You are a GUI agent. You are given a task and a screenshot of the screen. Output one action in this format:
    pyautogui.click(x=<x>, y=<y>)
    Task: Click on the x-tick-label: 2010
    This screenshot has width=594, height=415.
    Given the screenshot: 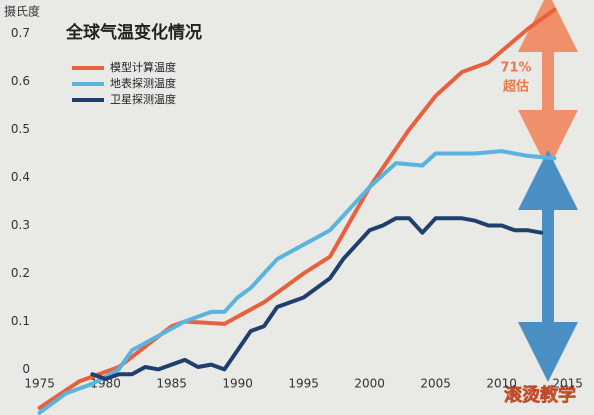 What is the action you would take?
    pyautogui.click(x=501, y=384)
    